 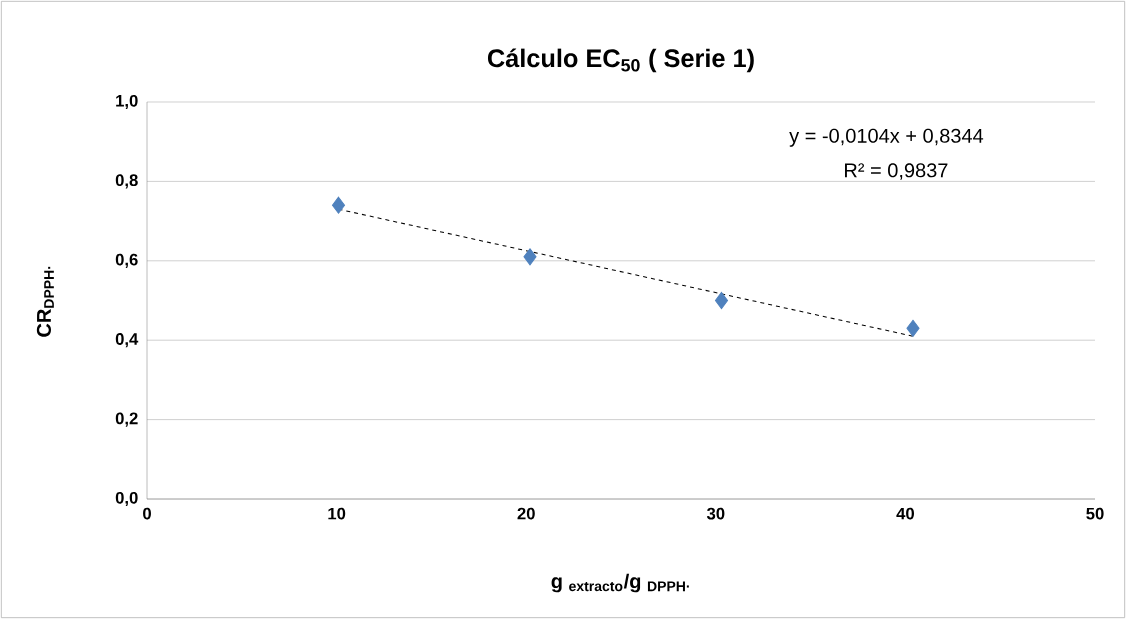 What do you see at coordinates (337, 513) in the screenshot?
I see `x-tick-label: 10` at bounding box center [337, 513].